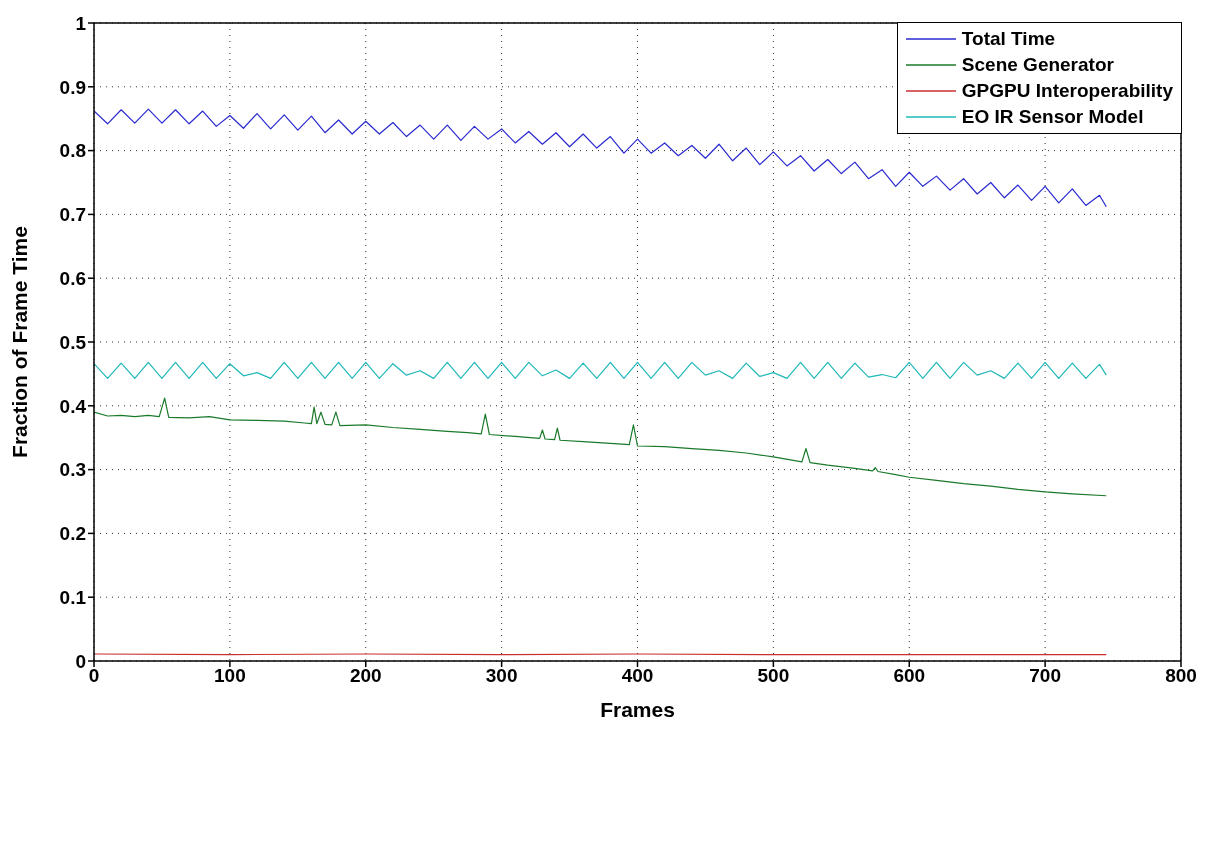 The image size is (1216, 859). Describe the element at coordinates (637, 676) in the screenshot. I see `x-tick-label: 400` at that location.